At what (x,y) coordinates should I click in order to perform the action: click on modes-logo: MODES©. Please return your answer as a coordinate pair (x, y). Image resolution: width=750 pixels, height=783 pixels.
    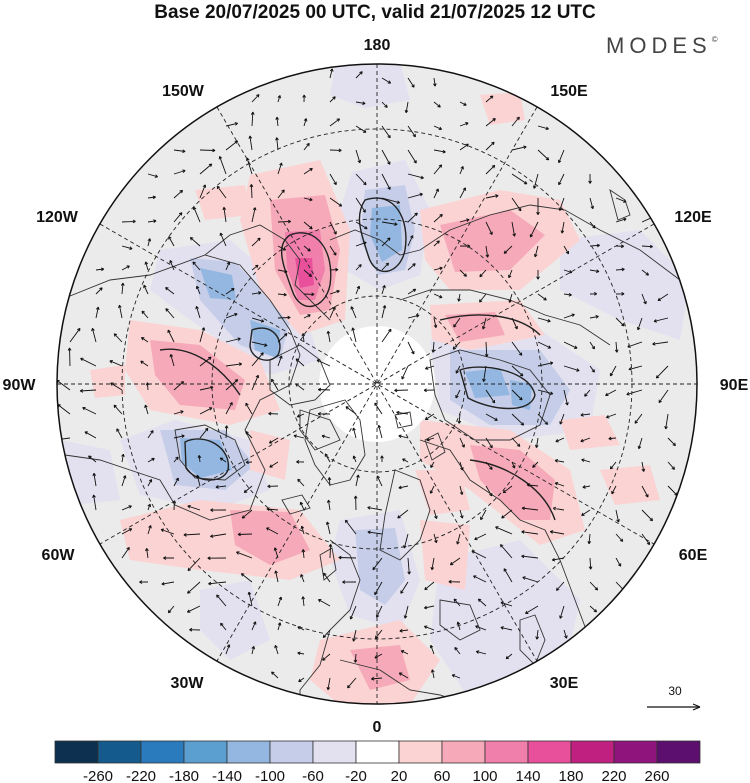
    Looking at the image, I should click on (662, 46).